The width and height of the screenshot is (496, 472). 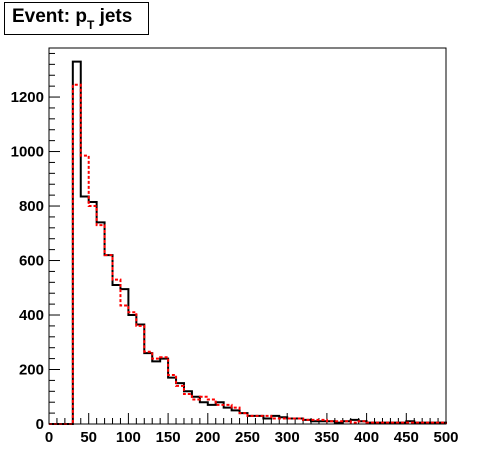 I want to click on y-tick-label: 200, so click(x=31, y=370).